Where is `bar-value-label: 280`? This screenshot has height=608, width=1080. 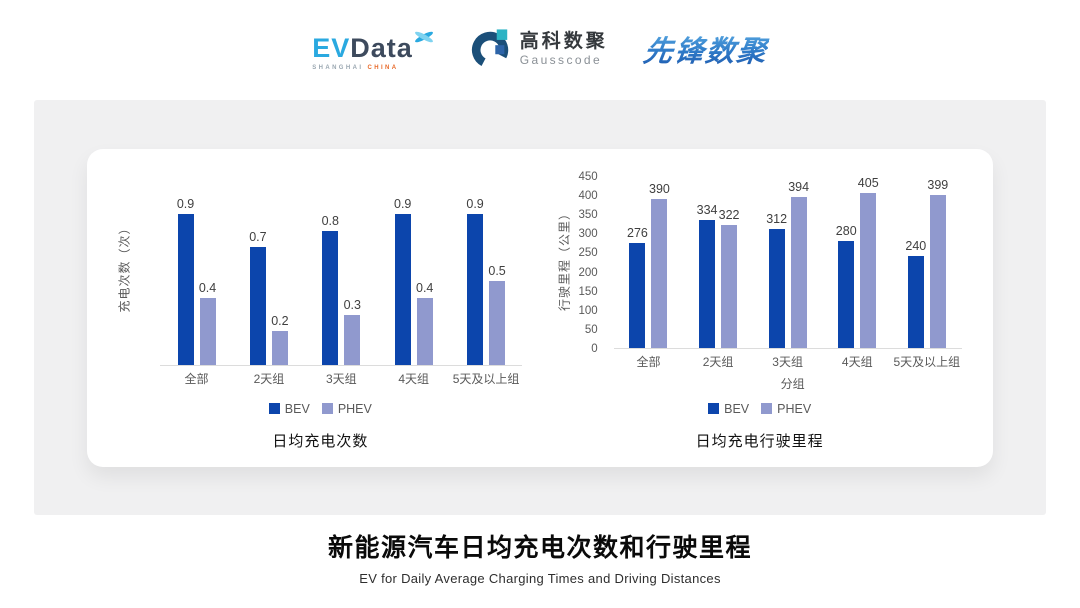
bar-value-label: 280 is located at coordinates (846, 230).